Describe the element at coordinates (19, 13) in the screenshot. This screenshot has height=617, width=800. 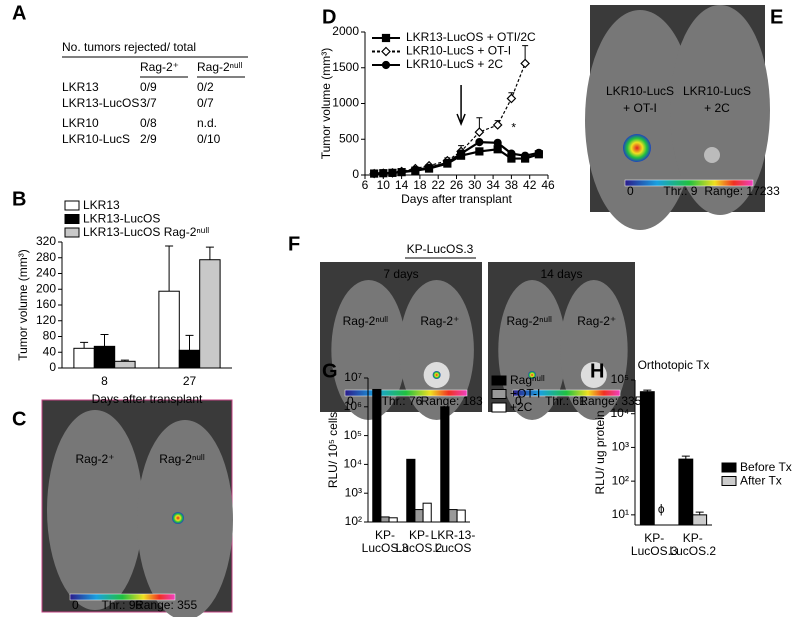
I see `panel-label: A` at that location.